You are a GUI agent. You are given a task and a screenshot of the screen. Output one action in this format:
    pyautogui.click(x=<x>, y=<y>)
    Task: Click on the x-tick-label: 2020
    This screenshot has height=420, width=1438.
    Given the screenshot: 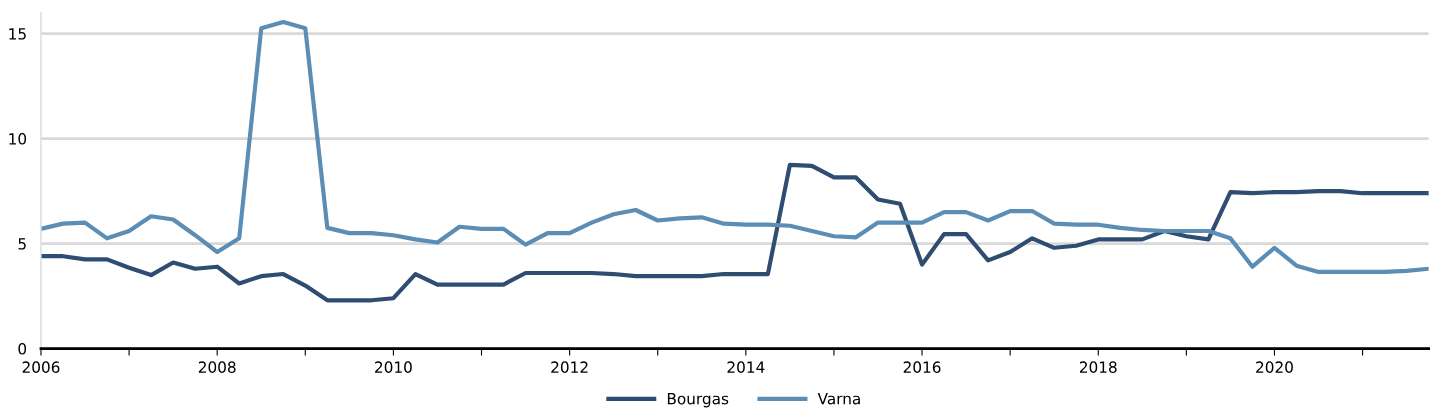 What is the action you would take?
    pyautogui.click(x=1274, y=367)
    